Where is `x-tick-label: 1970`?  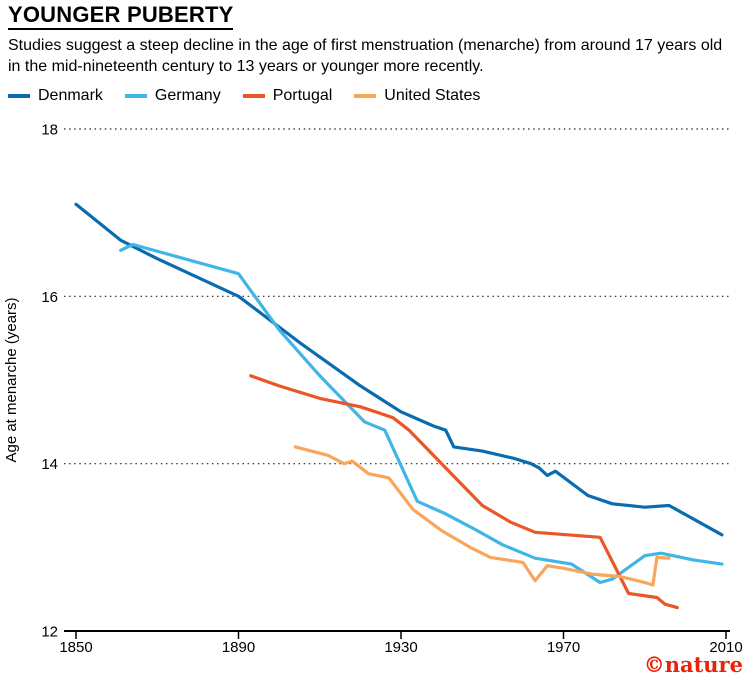 x-tick-label: 1970 is located at coordinates (563, 647).